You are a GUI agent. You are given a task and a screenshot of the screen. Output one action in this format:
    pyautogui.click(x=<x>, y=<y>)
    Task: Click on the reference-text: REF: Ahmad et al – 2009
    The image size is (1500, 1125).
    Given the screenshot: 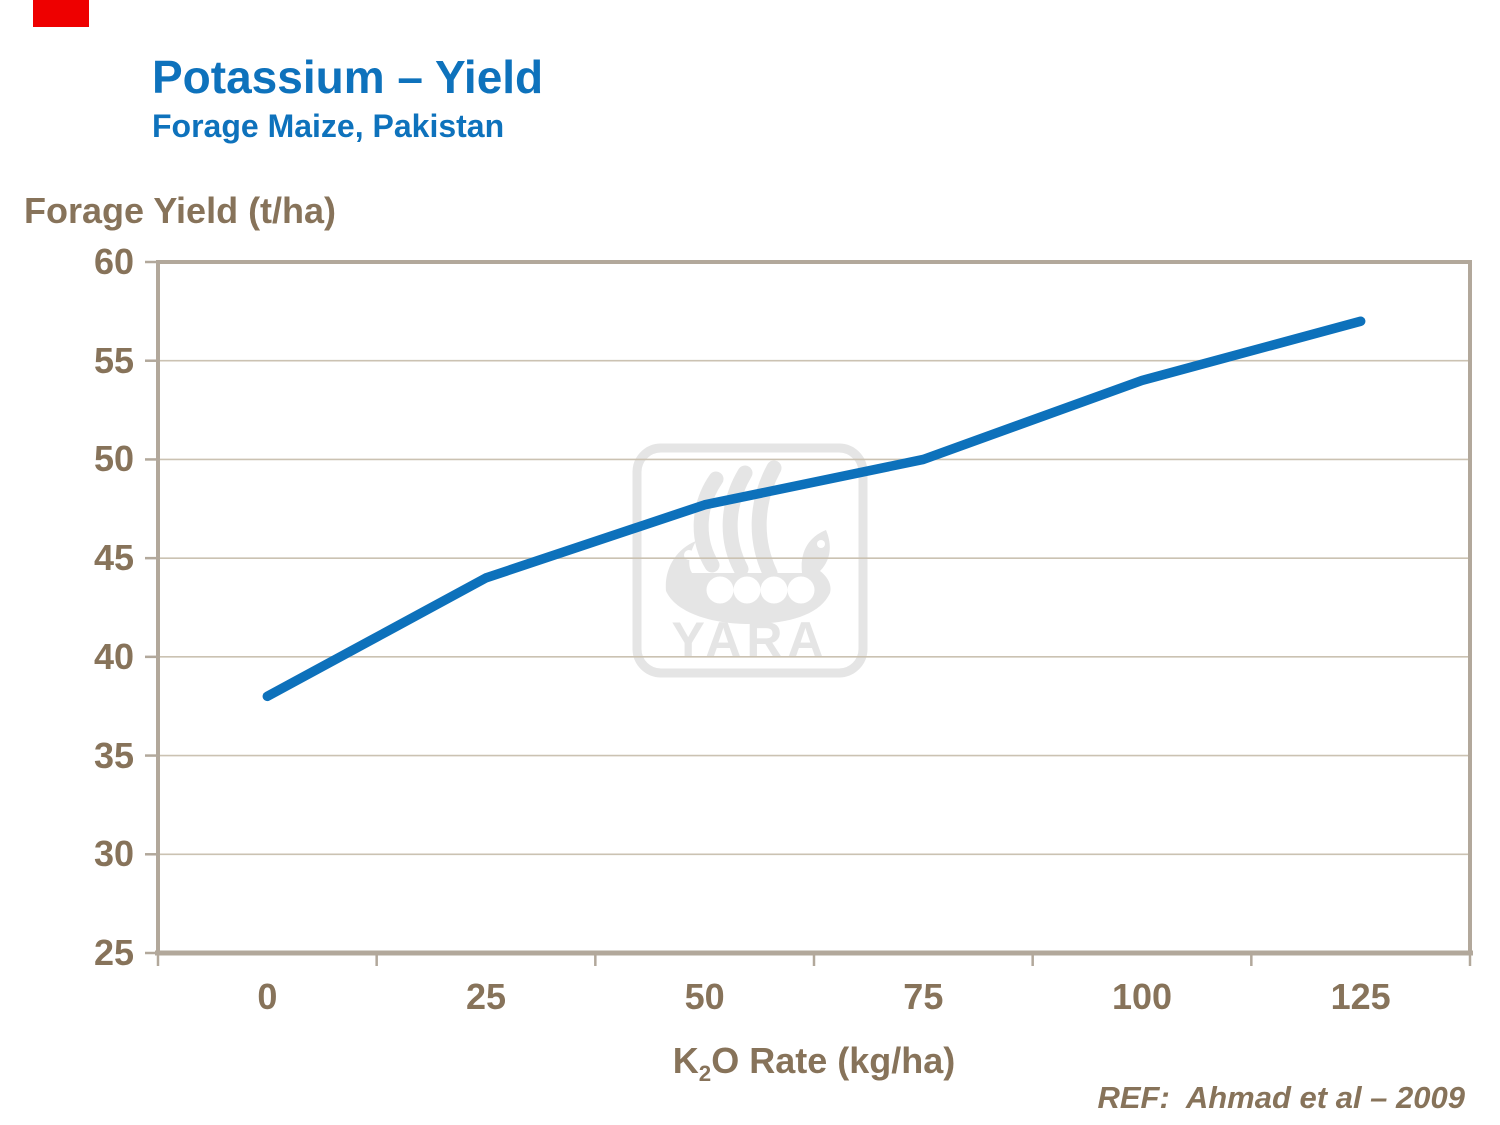 What is the action you would take?
    pyautogui.click(x=1281, y=1097)
    